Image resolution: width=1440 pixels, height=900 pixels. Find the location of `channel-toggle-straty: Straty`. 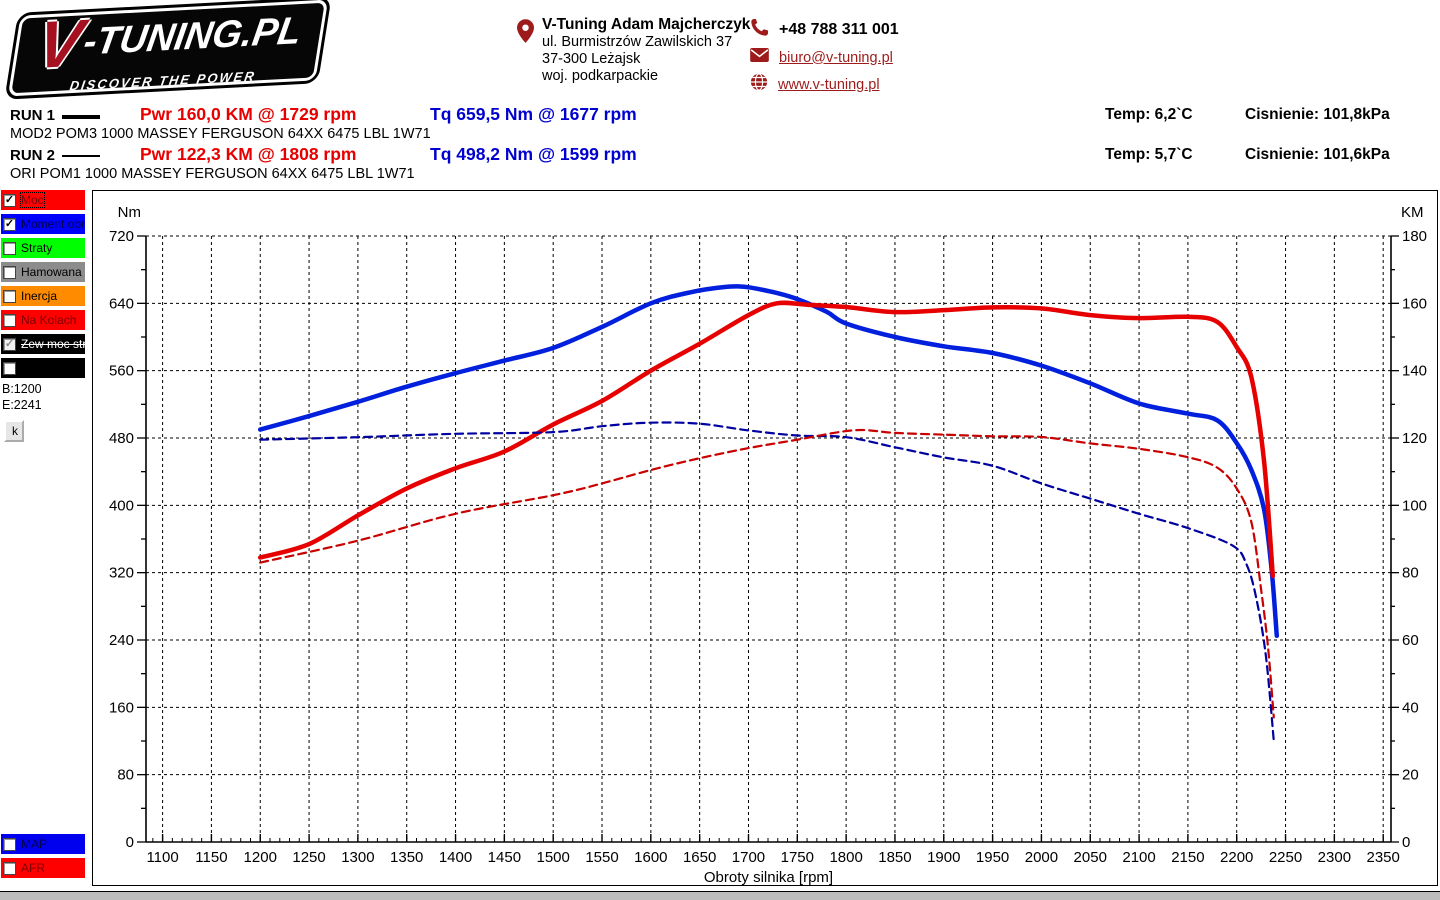

channel-toggle-straty: Straty is located at coordinates (43, 248).